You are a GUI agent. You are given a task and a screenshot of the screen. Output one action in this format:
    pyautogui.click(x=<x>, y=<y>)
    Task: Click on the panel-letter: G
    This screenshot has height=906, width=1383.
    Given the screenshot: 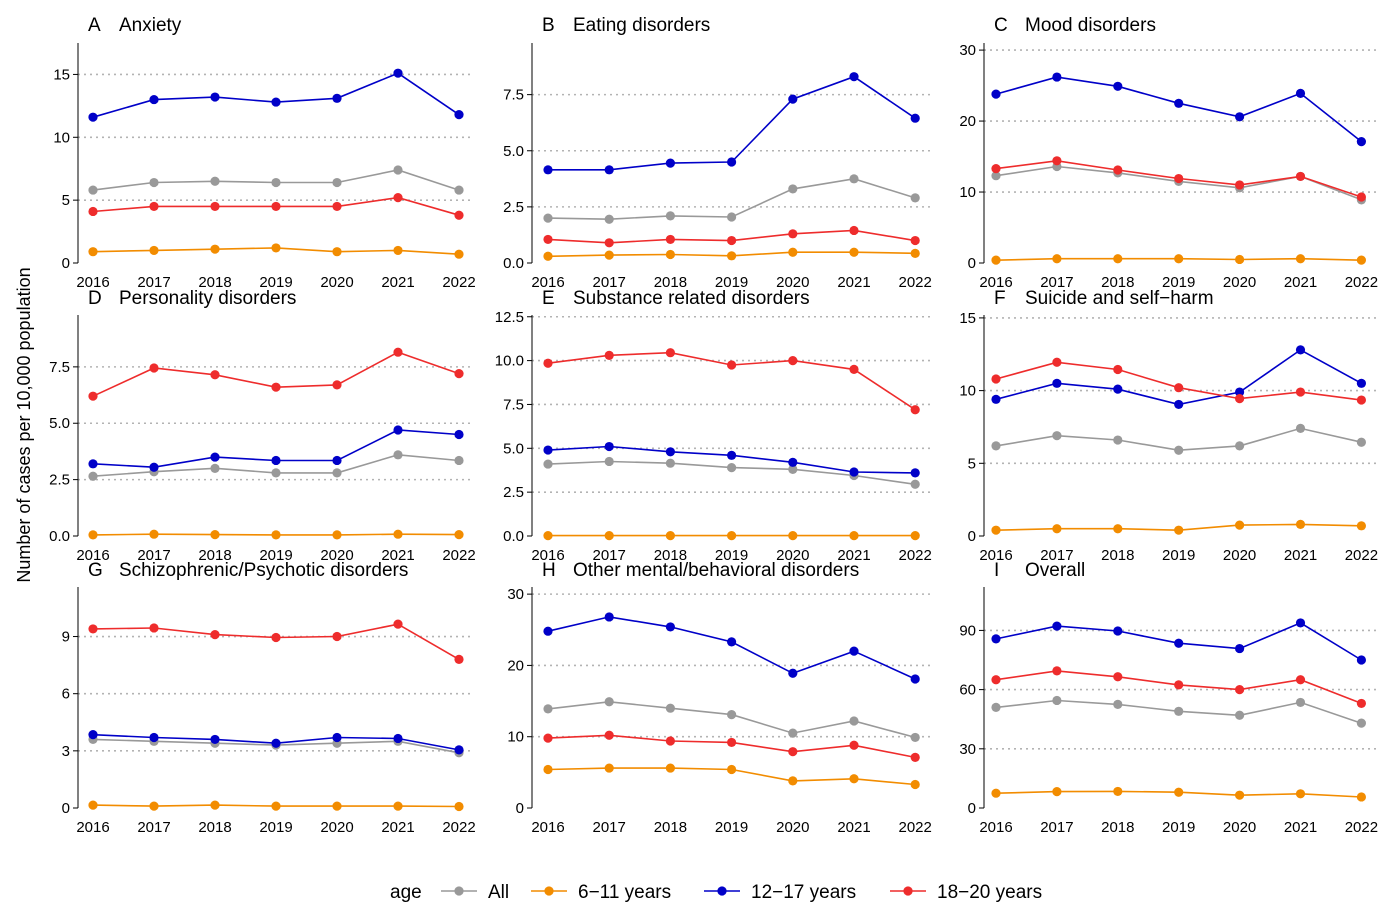 What is the action you would take?
    pyautogui.click(x=95, y=570)
    